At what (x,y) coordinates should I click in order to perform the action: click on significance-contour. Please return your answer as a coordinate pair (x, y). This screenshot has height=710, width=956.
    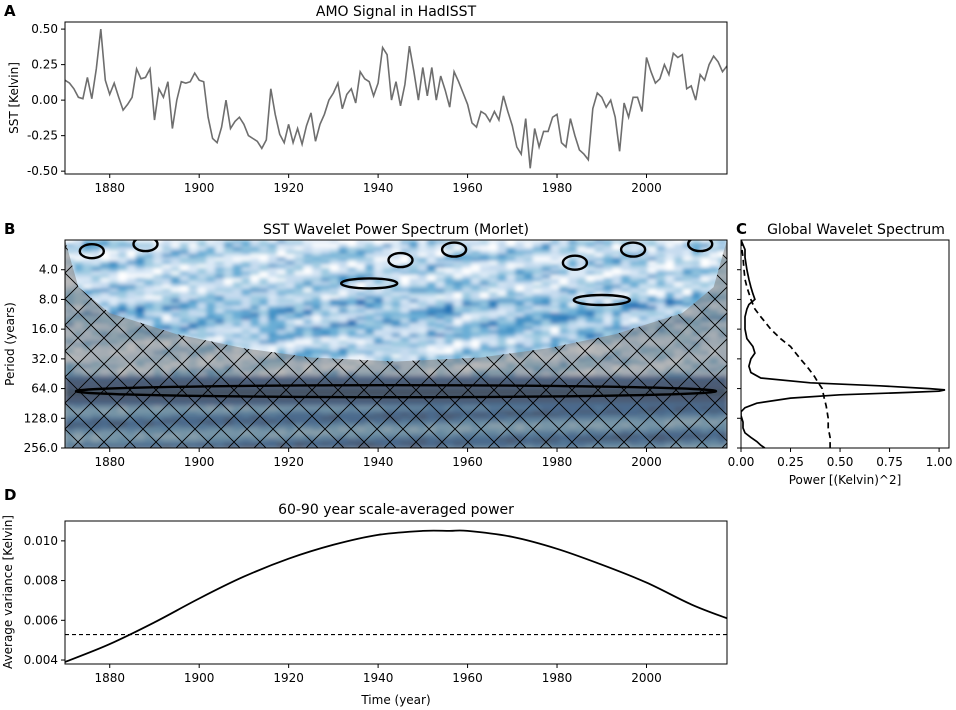
    Looking at the image, I should click on (400, 260).